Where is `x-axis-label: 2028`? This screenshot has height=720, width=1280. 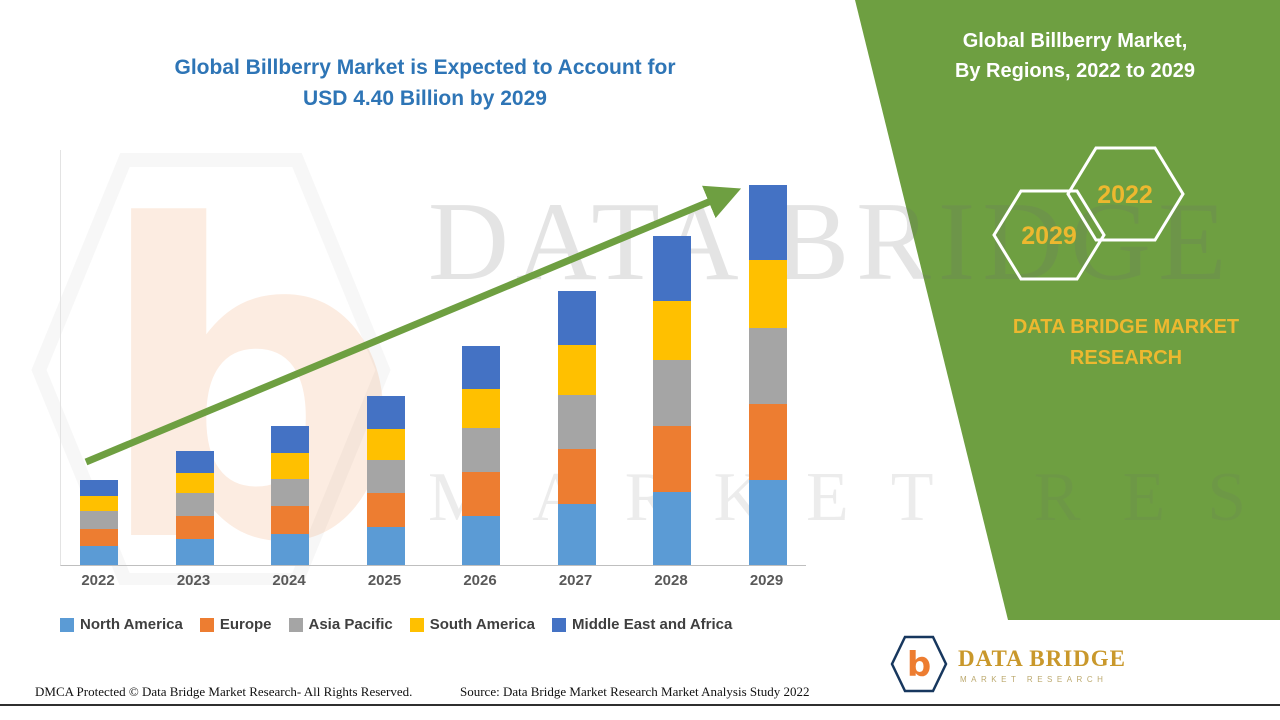
x-axis-label: 2028 is located at coordinates (671, 580).